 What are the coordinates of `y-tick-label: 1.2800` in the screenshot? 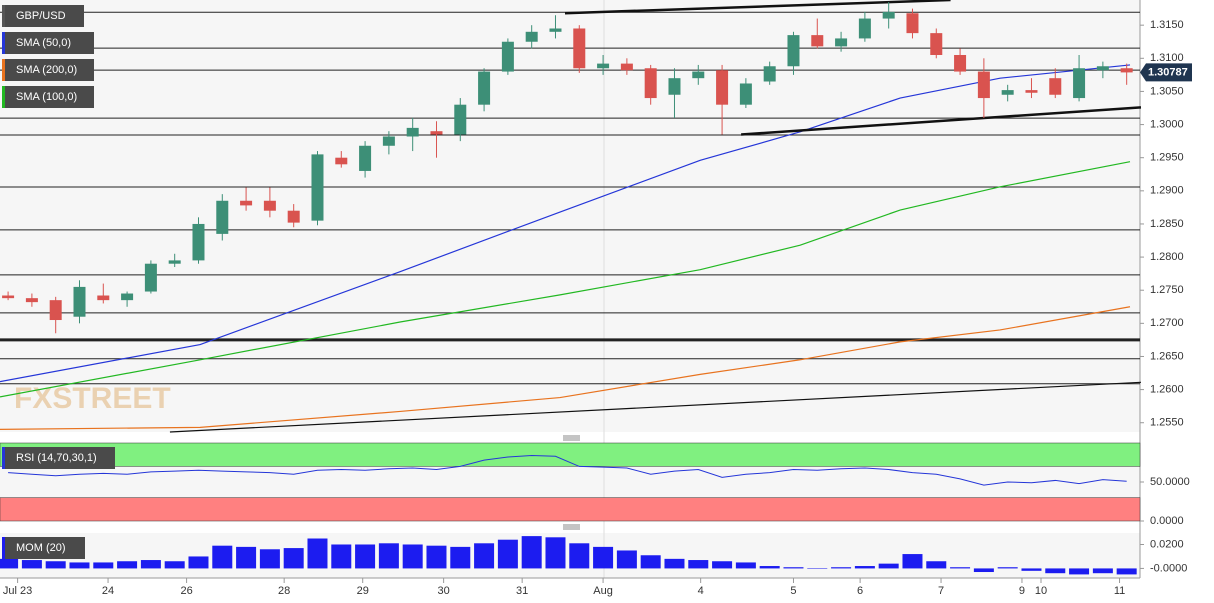 It's located at (1167, 257).